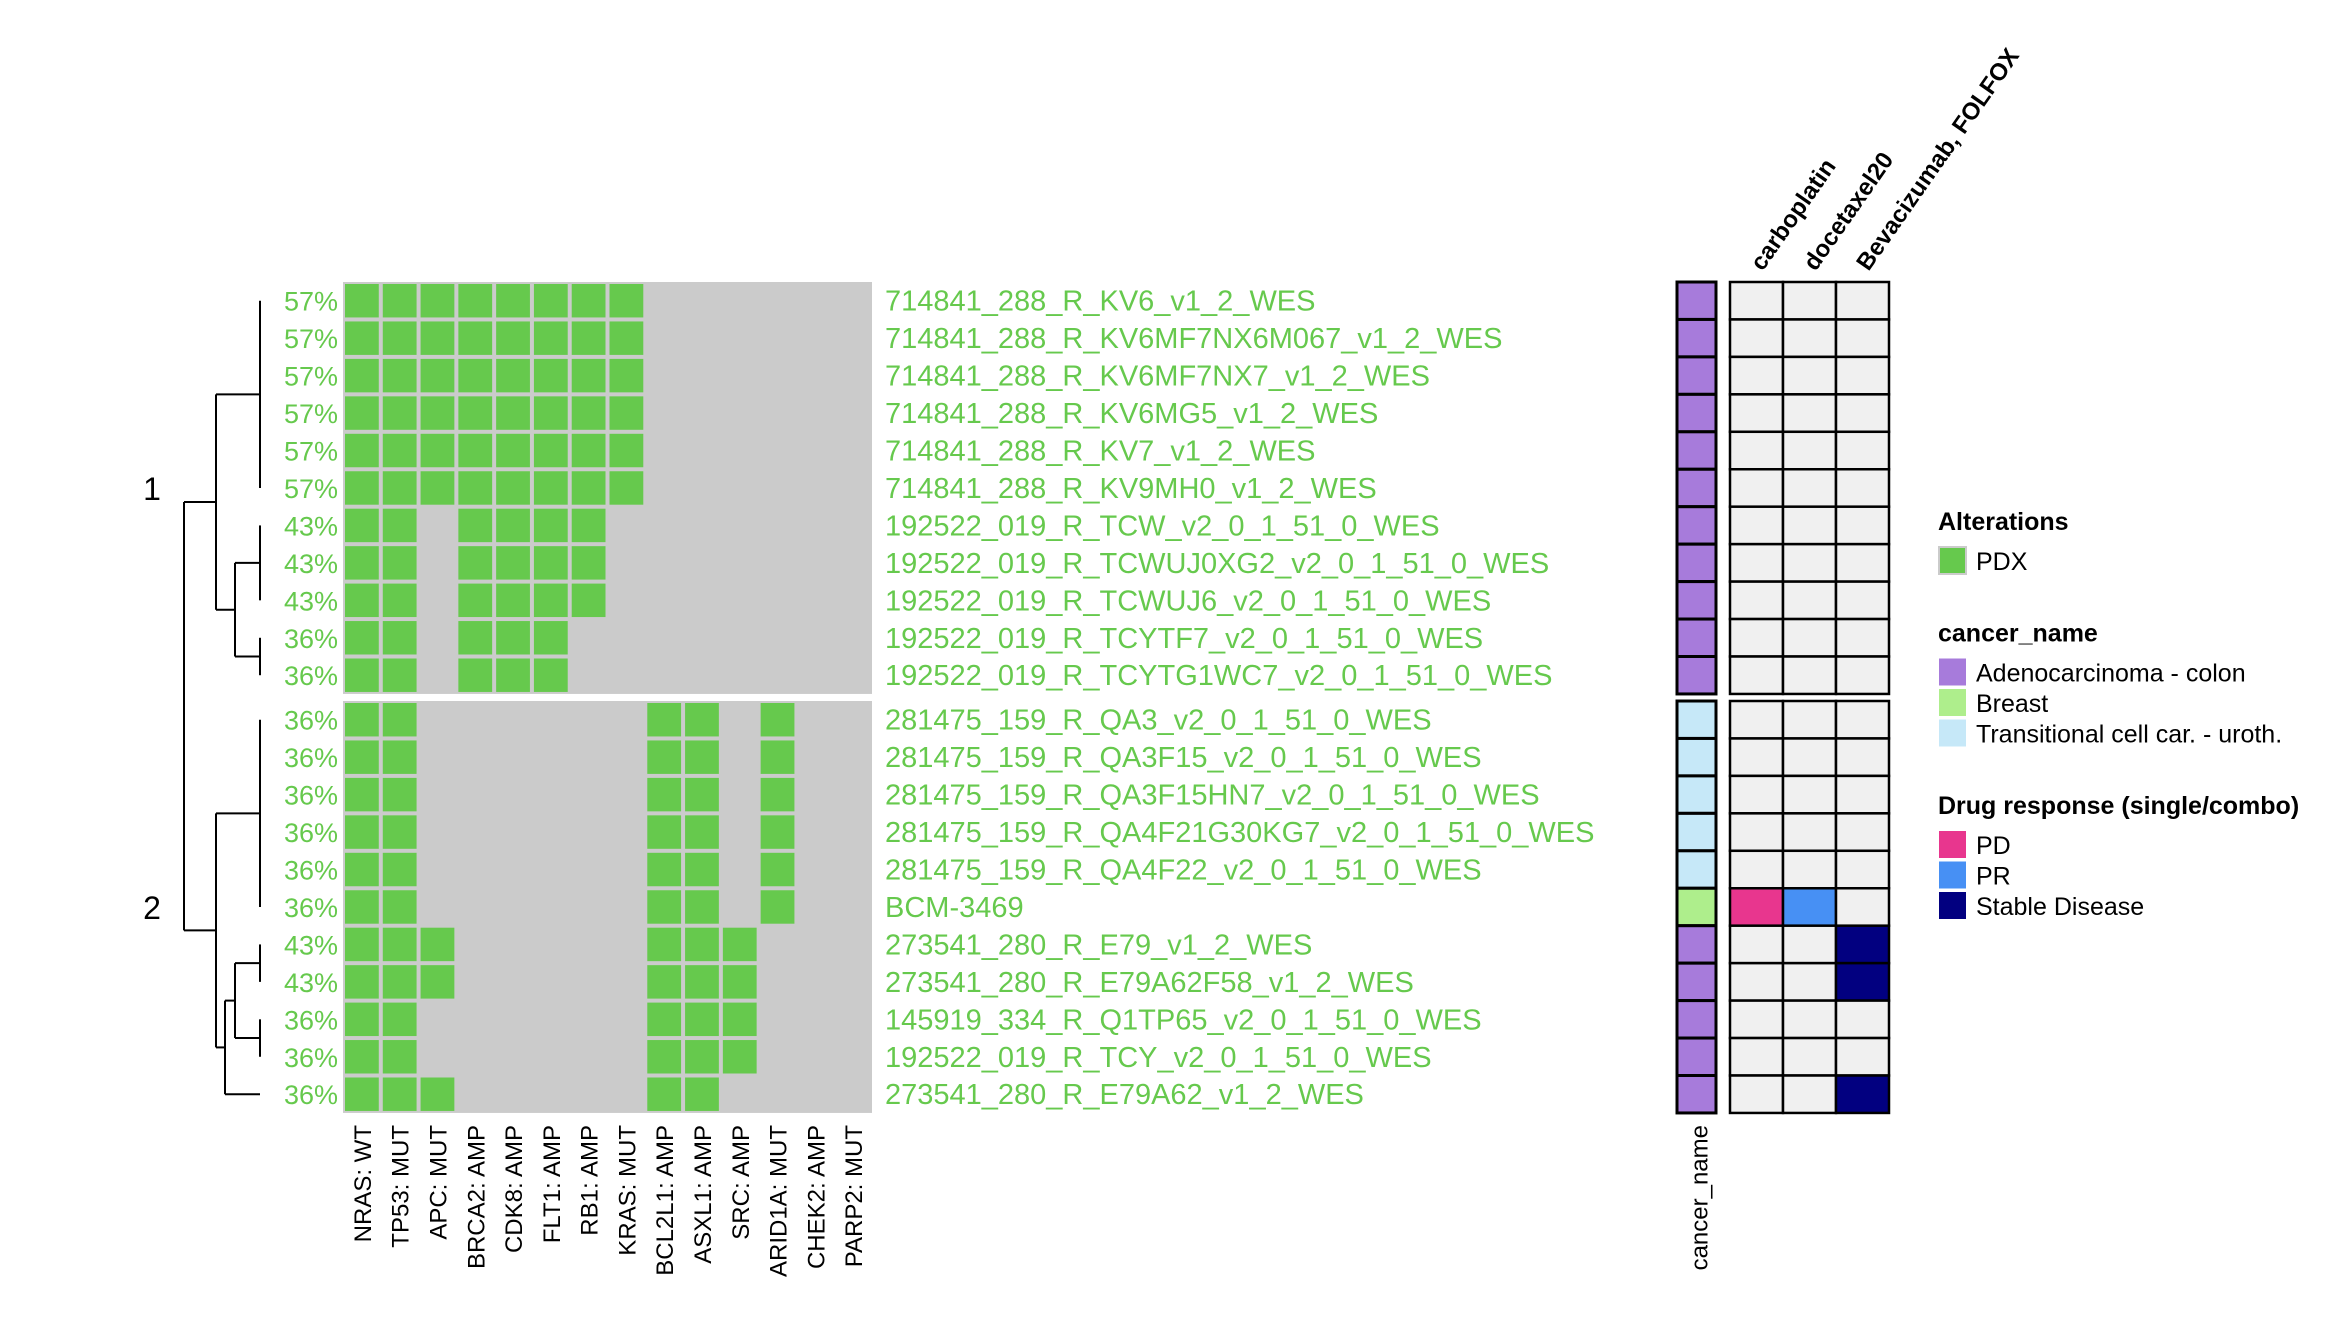 This screenshot has width=2332, height=1340. Describe the element at coordinates (1100, 452) in the screenshot. I see `sample-label: 714841_288_R_KV7_v1_2_WES` at that location.